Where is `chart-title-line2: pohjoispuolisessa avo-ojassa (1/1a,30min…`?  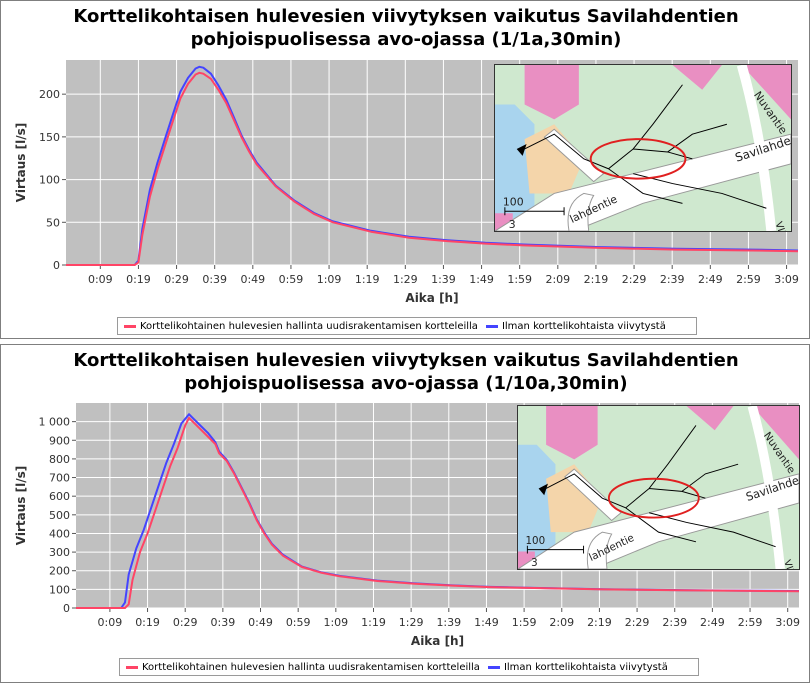 chart-title-line2: pohjoispuolisessa avo-ojassa (1/1a,30min… is located at coordinates (406, 39).